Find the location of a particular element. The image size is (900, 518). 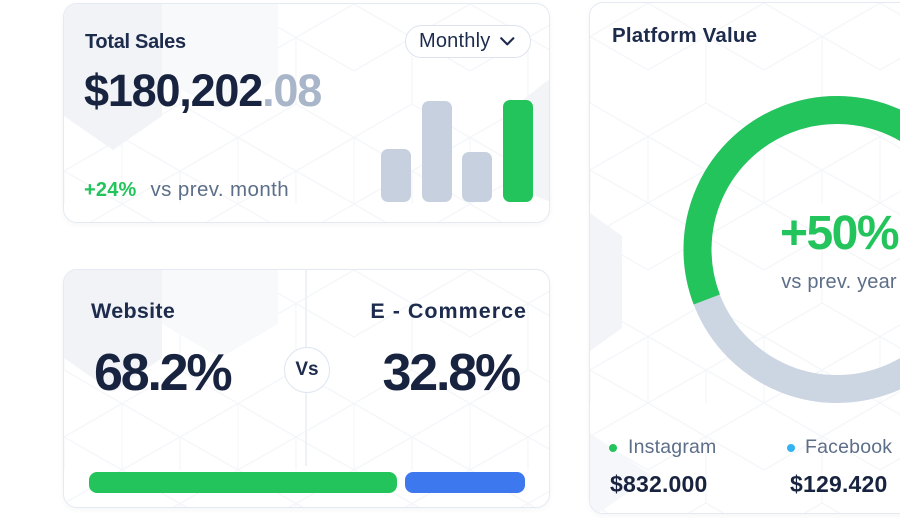

facebook-label: Facebook is located at coordinates (849, 447).